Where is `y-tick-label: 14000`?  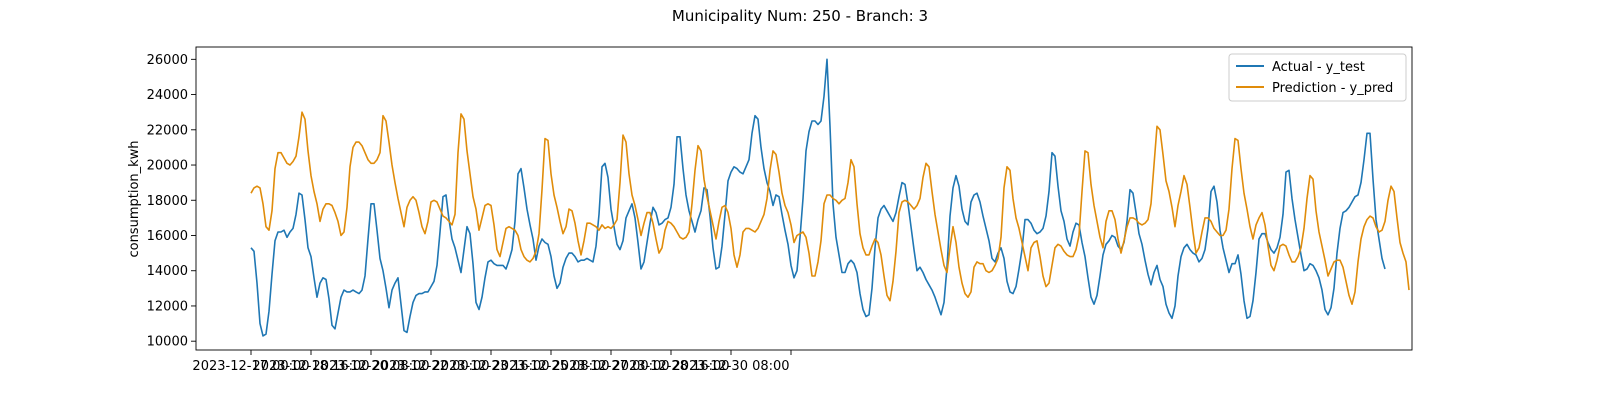
y-tick-label: 14000 is located at coordinates (167, 271).